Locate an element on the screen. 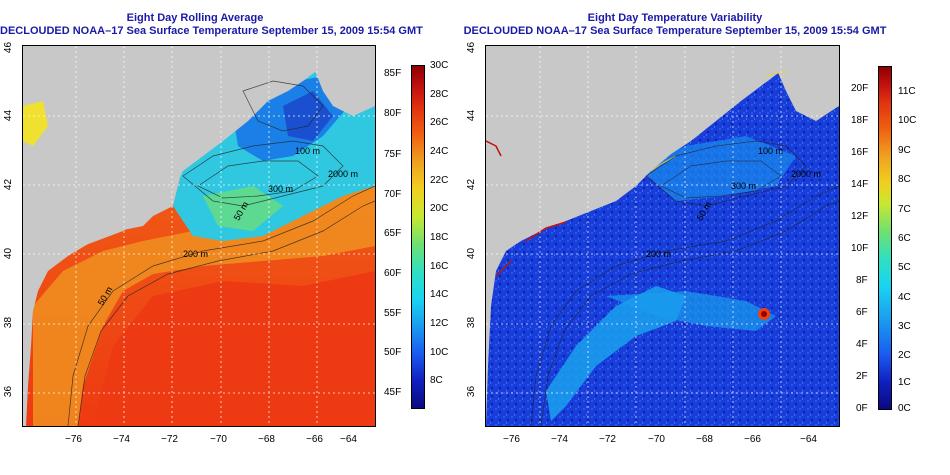 The width and height of the screenshot is (950, 475). colorbar-c-label: 9C is located at coordinates (904, 150).